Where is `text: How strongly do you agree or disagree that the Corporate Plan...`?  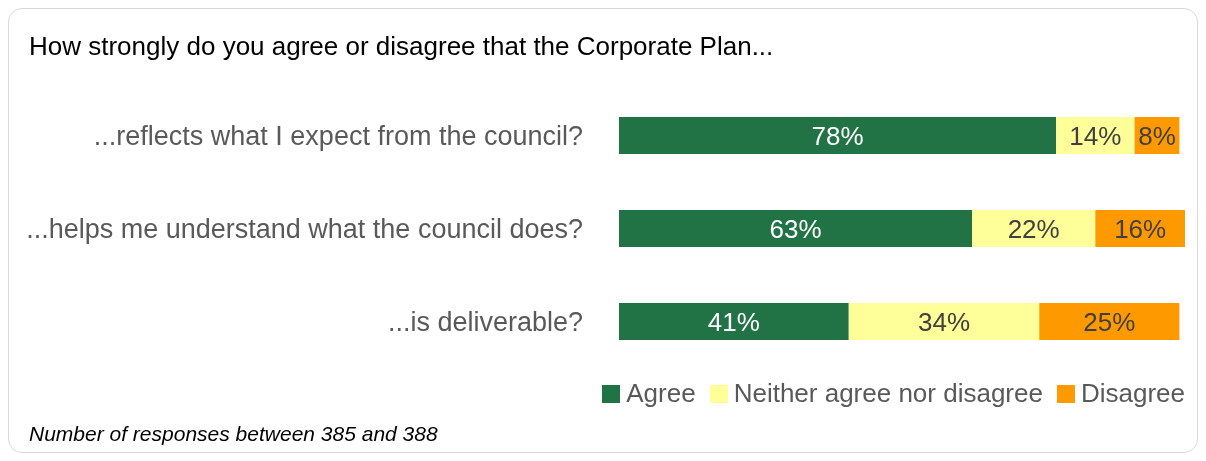
text: How strongly do you agree or disagree that the Corporate Plan... is located at coordinates (401, 46).